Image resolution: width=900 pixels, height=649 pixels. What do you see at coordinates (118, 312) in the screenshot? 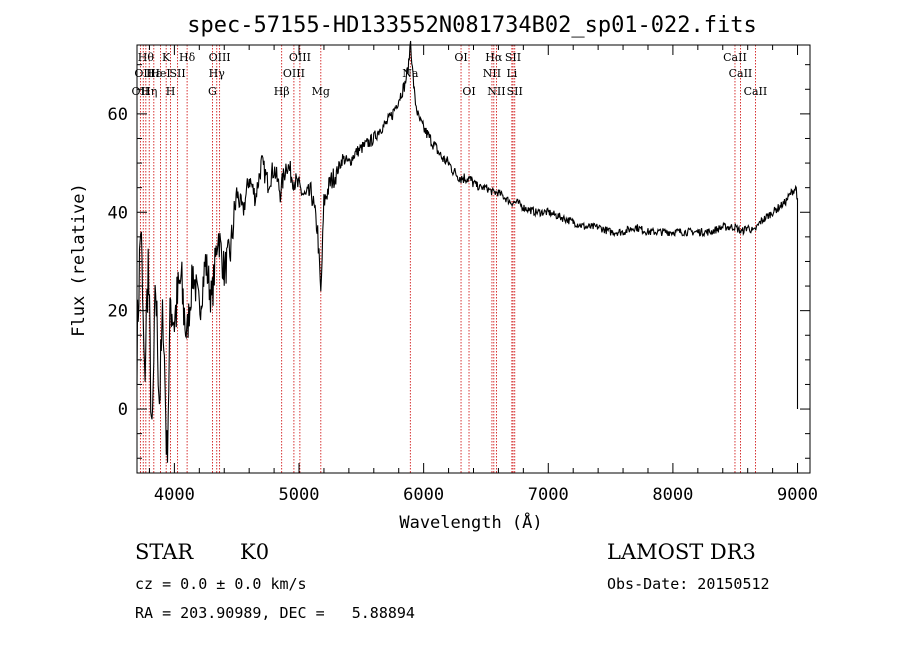
I see `y-tick-label: 20` at bounding box center [118, 312].